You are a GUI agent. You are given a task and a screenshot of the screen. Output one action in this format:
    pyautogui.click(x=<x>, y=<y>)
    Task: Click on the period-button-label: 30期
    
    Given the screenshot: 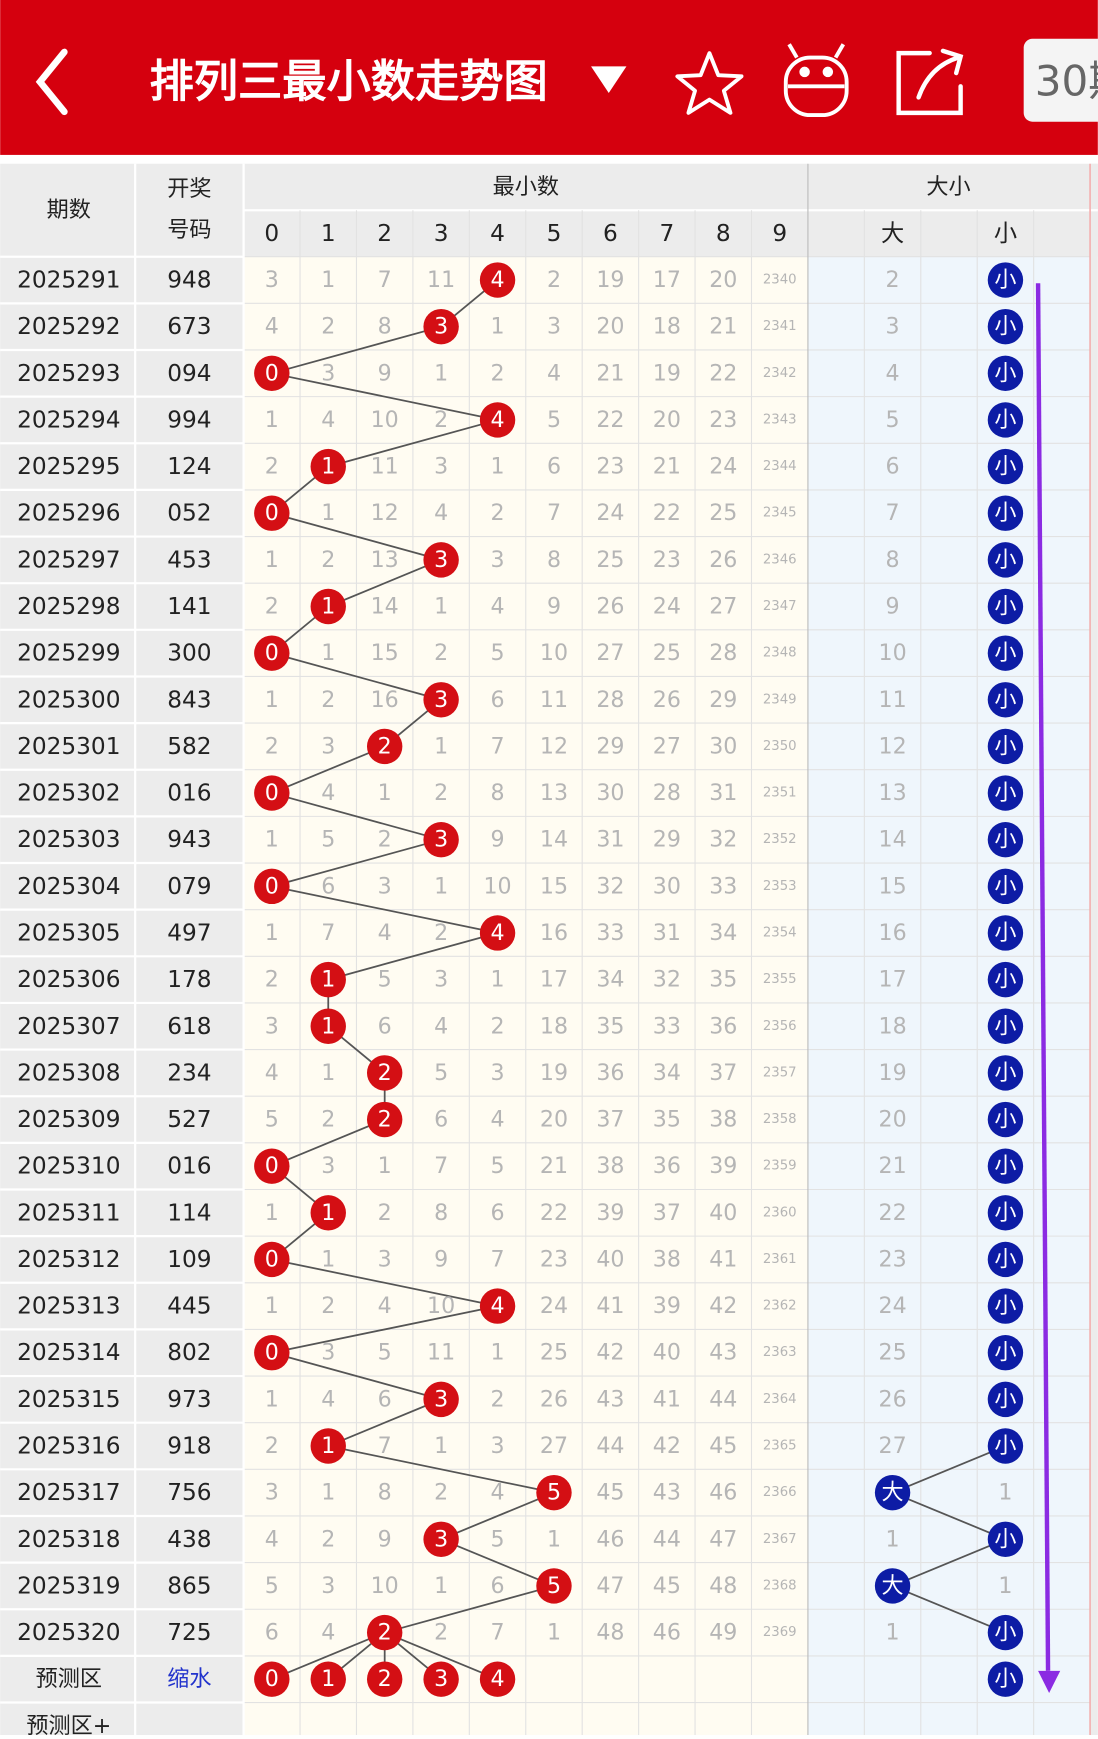 What is the action you would take?
    pyautogui.click(x=1066, y=80)
    